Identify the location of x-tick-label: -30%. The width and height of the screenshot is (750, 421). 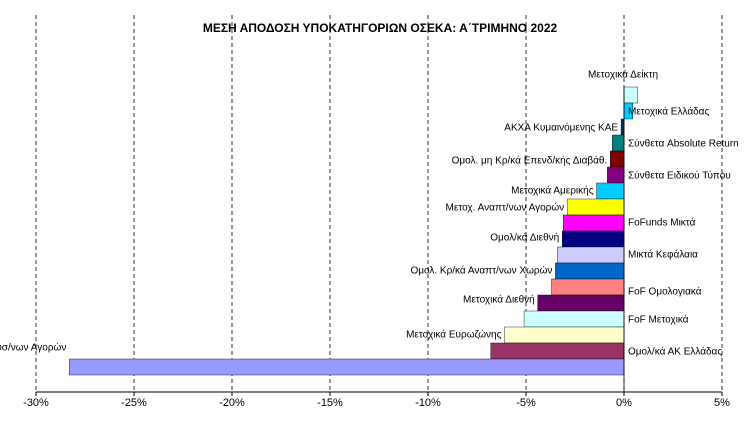
(36, 403).